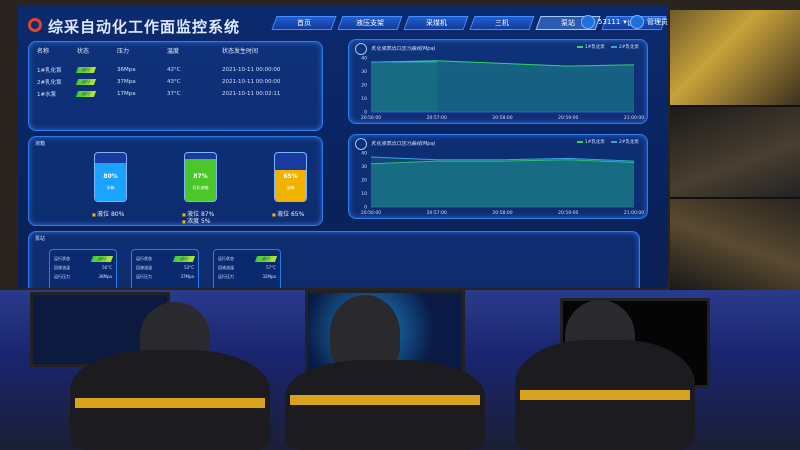 This screenshot has height=450, width=800. What do you see at coordinates (35, 25) in the screenshot?
I see `logo-icon` at bounding box center [35, 25].